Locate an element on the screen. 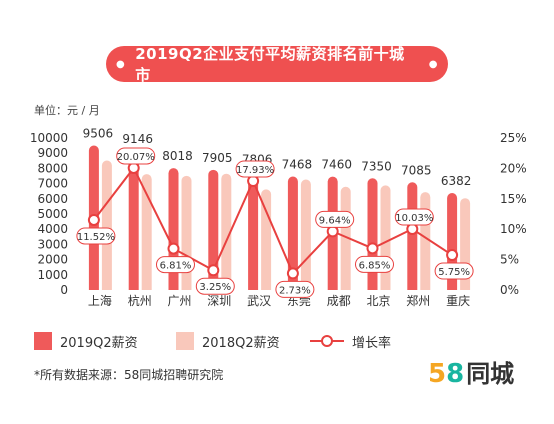 The image size is (554, 424). bar-value-label: 9506 is located at coordinates (98, 134).